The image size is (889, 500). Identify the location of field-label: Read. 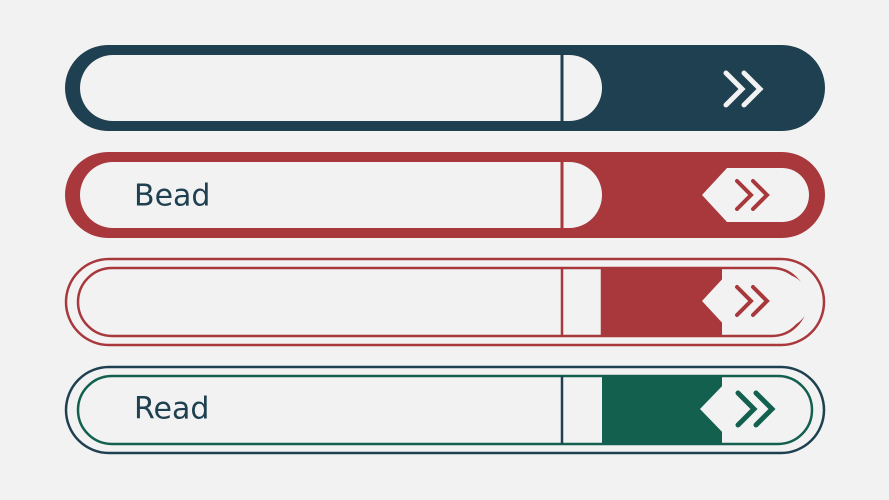
(171, 409).